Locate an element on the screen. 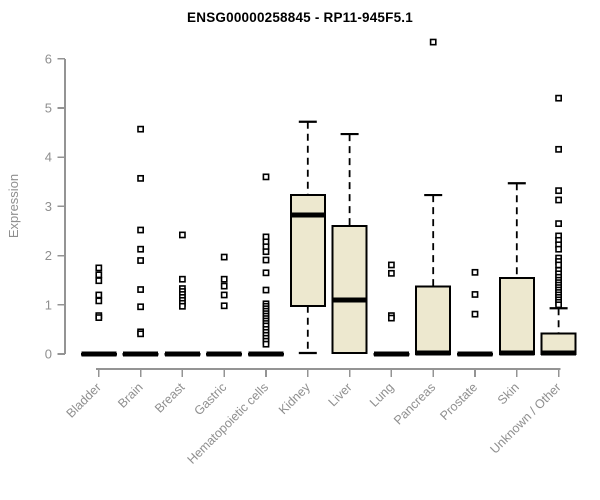  x-tick-label: Skin is located at coordinates (508, 393).